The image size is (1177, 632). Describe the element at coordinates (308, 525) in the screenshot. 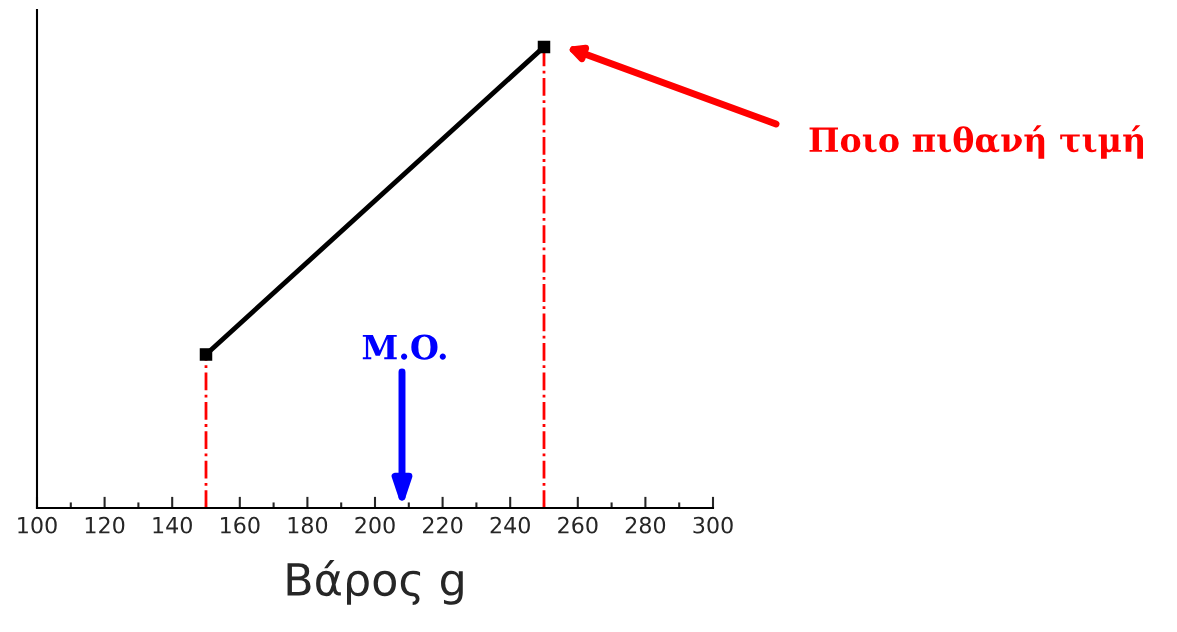

I see `x-tick-label: 180` at that location.